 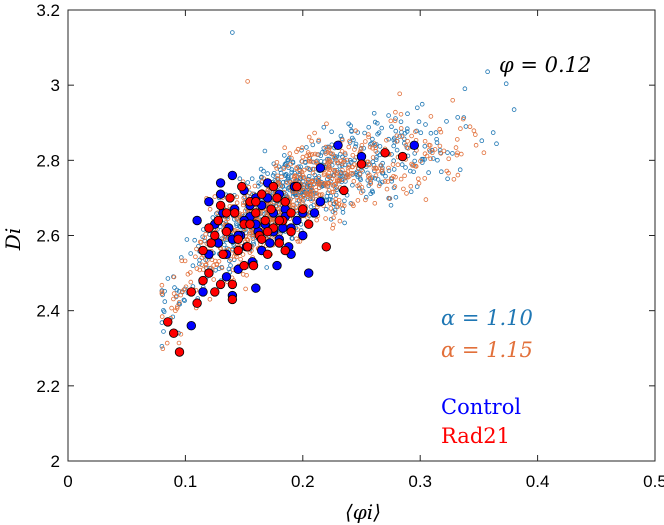 I want to click on x-tick-label: 0.3, so click(x=420, y=481).